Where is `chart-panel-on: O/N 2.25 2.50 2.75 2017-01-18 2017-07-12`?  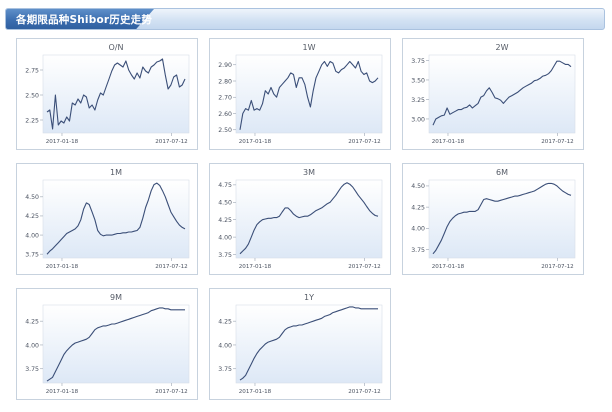 chart-panel-on: O/N 2.25 2.50 2.75 2017-01-18 2017-07-12 is located at coordinates (107, 94).